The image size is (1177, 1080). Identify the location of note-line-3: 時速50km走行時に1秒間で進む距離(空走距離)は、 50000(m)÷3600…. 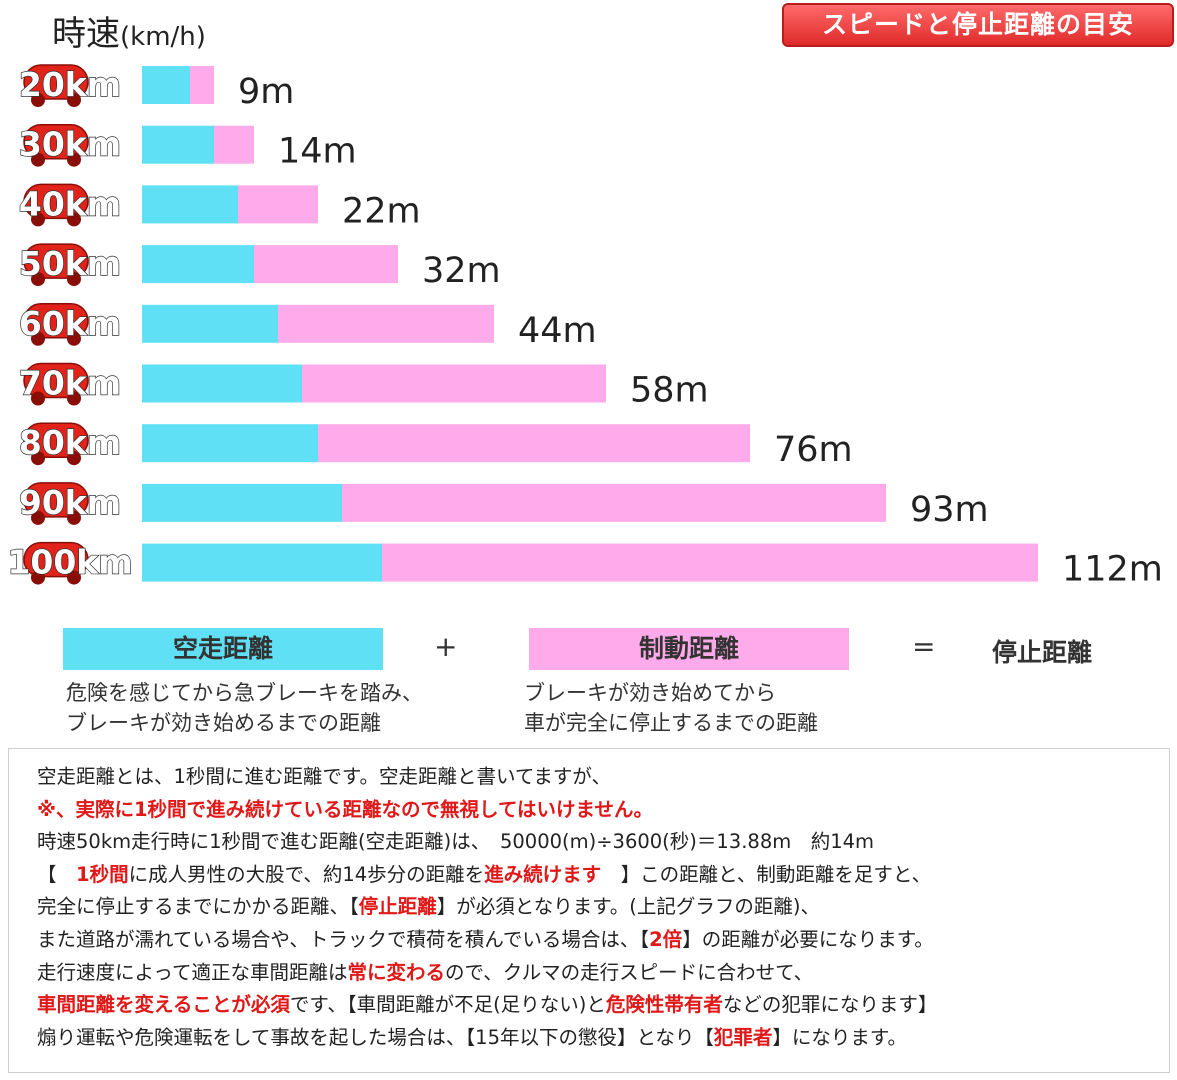
(456, 842).